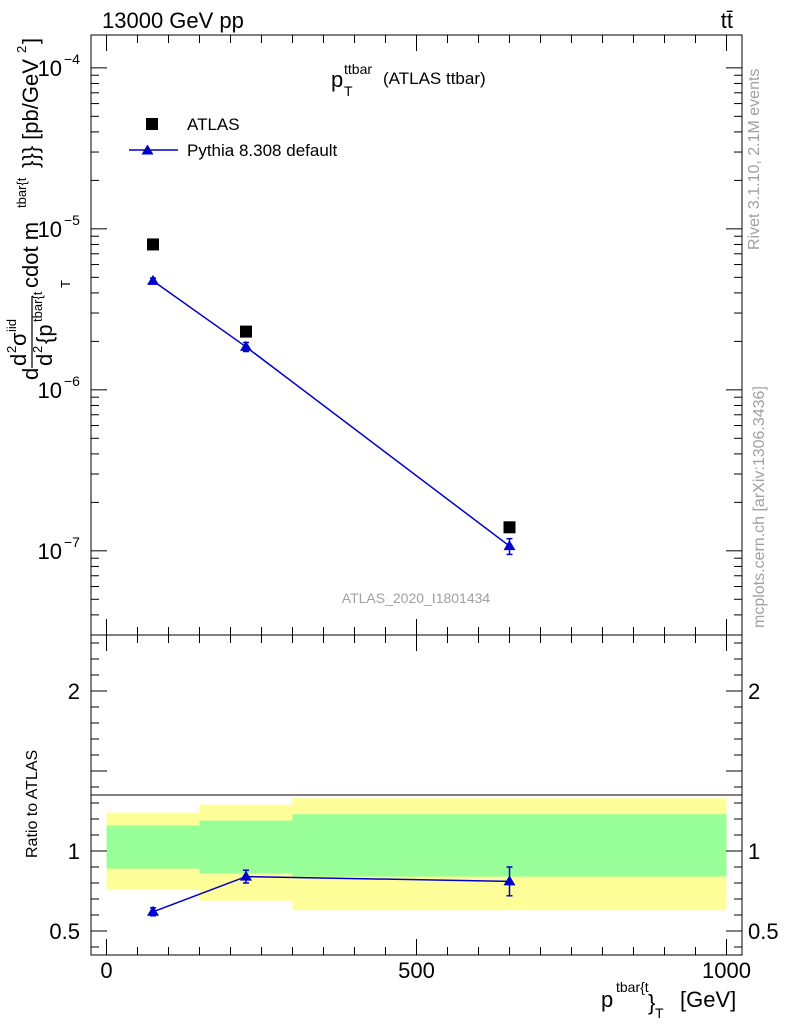 This screenshot has width=786, height=1024. What do you see at coordinates (147, 149) in the screenshot?
I see `legend-mc-marker` at bounding box center [147, 149].